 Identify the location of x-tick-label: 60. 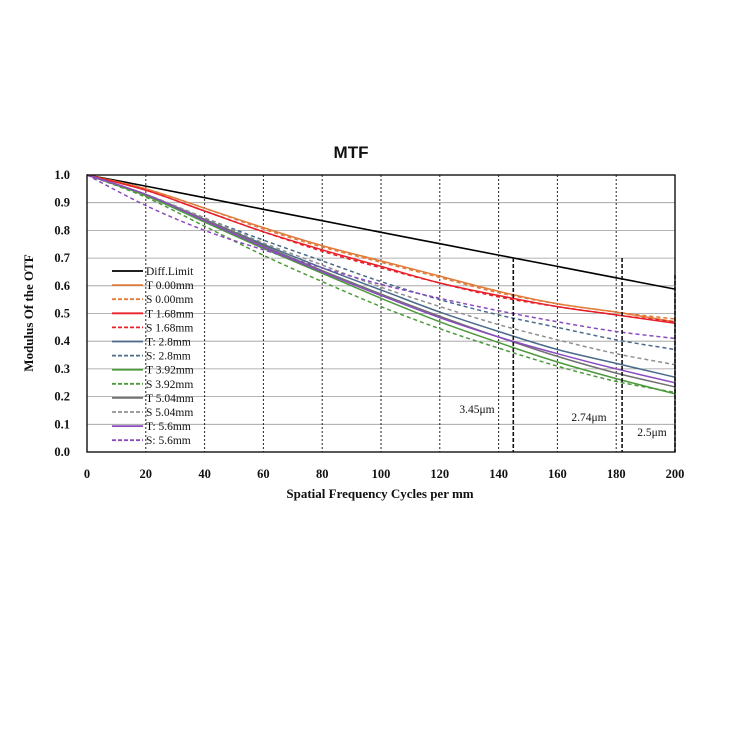
(263, 474).